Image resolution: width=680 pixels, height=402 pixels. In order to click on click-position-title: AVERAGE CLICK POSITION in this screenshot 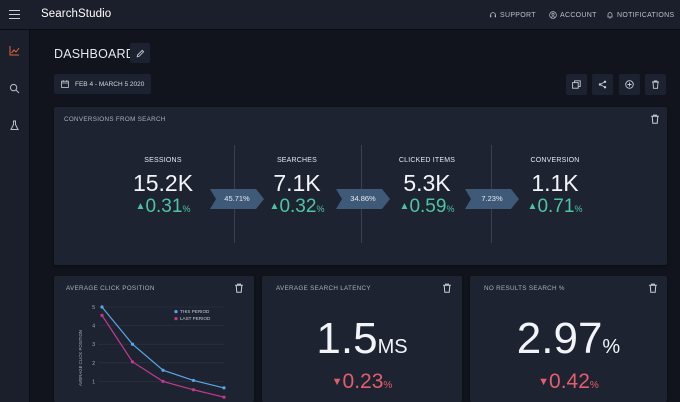, I will do `click(110, 288)`.